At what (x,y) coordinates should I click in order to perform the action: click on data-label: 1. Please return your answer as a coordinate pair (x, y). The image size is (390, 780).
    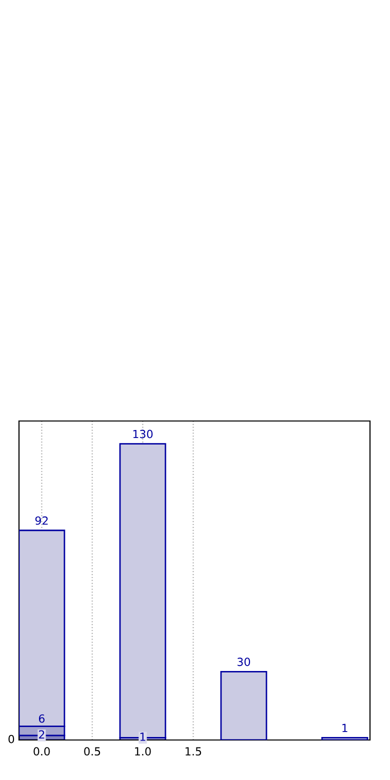
    Looking at the image, I should click on (143, 736).